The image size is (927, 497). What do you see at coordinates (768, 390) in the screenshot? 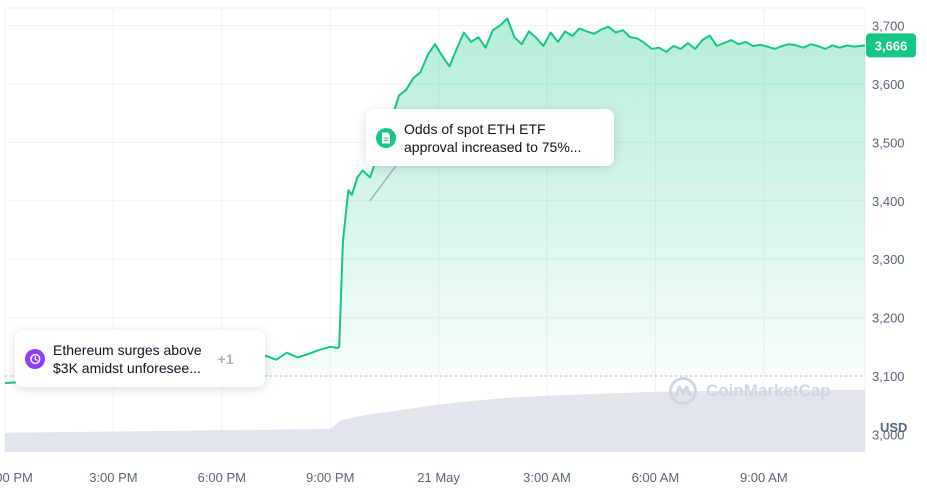
I see `watermark-text: CoinMarketCap` at bounding box center [768, 390].